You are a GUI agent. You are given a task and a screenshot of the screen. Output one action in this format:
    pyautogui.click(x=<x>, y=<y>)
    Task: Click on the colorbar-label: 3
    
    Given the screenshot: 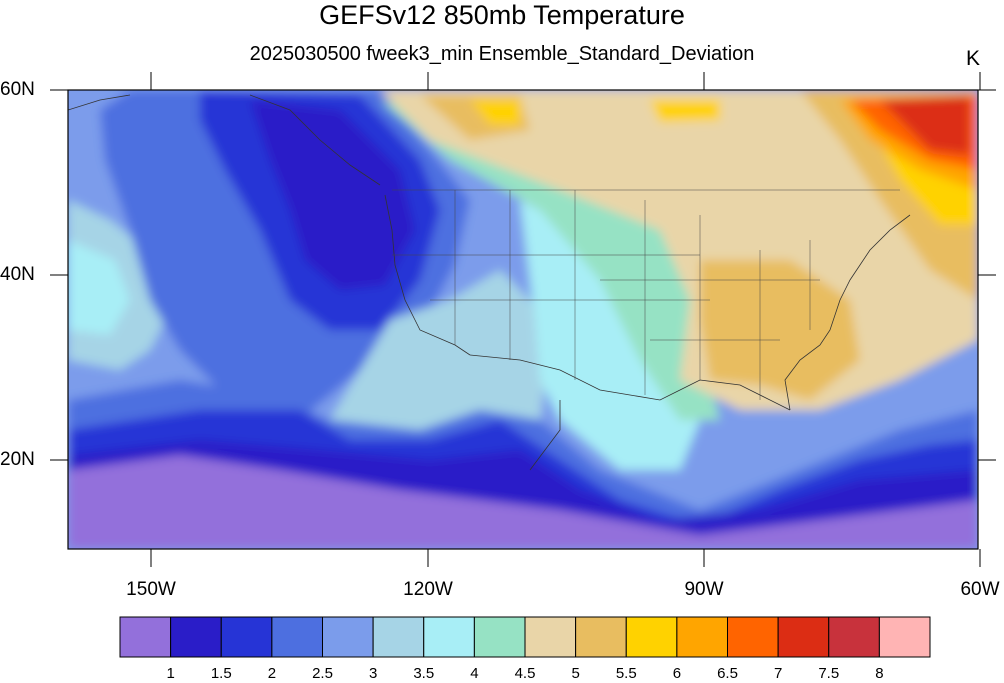 What is the action you would take?
    pyautogui.click(x=373, y=673)
    